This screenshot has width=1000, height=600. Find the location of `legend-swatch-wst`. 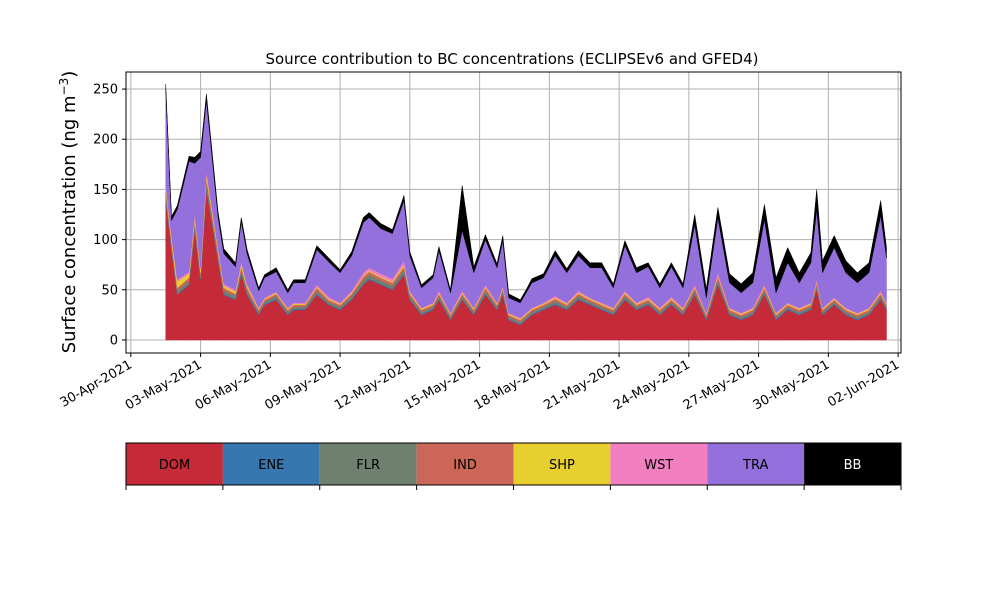

legend-swatch-wst is located at coordinates (659, 464).